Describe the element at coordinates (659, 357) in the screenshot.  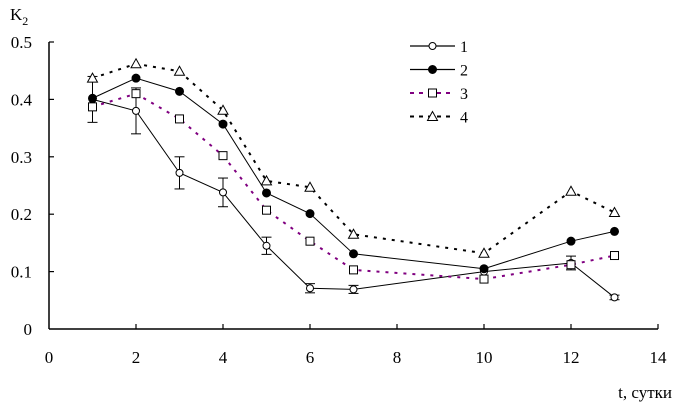
I see `x-tick-label: 14` at that location.